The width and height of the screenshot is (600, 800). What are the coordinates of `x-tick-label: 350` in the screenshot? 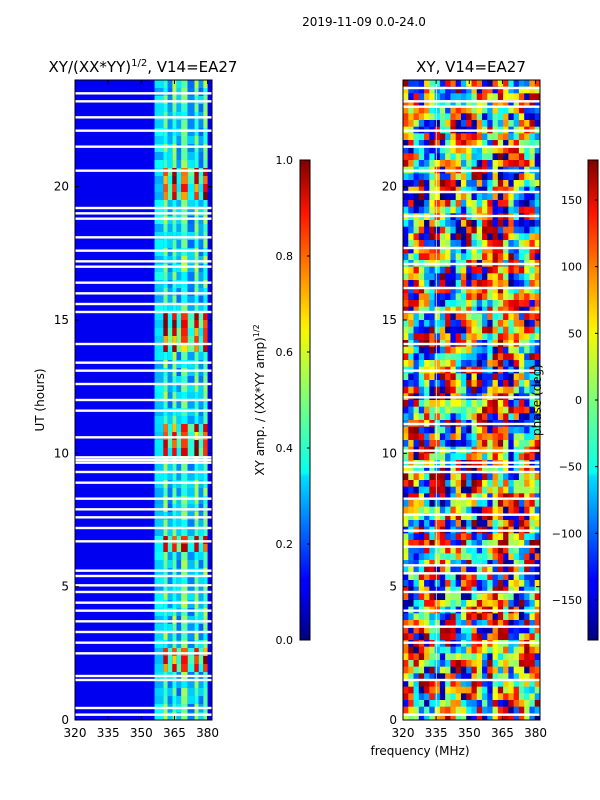 It's located at (141, 733).